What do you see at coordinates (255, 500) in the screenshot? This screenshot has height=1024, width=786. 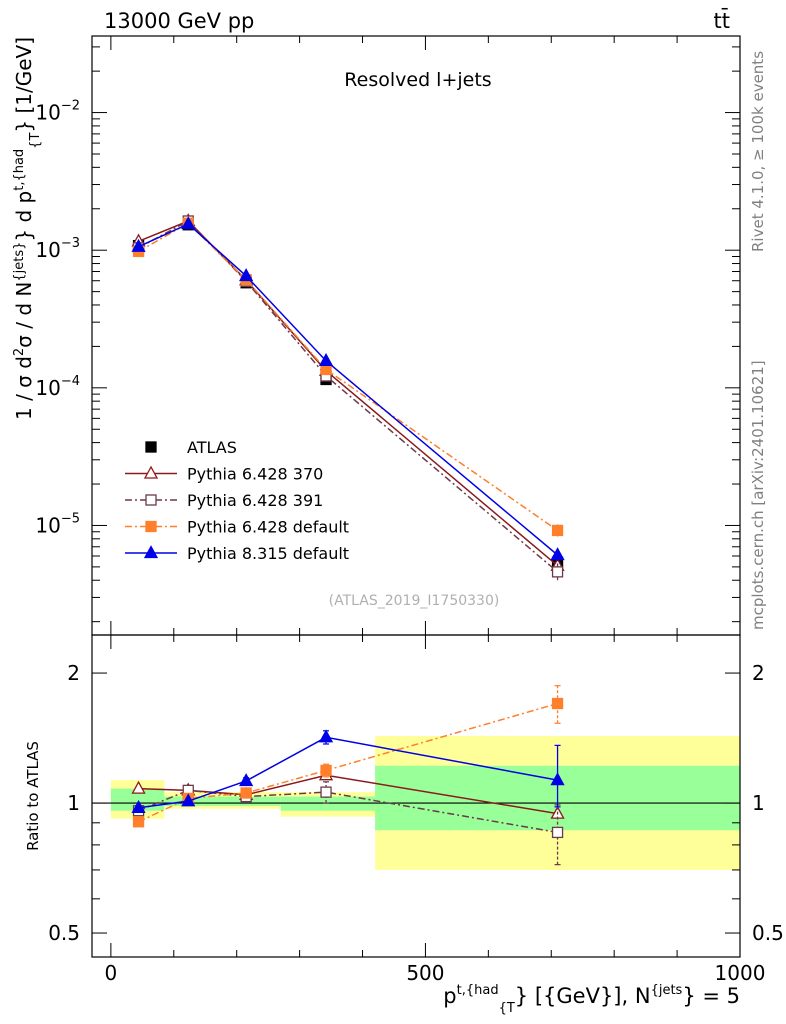 I see `legend-label: Pythia 6.428 391` at bounding box center [255, 500].